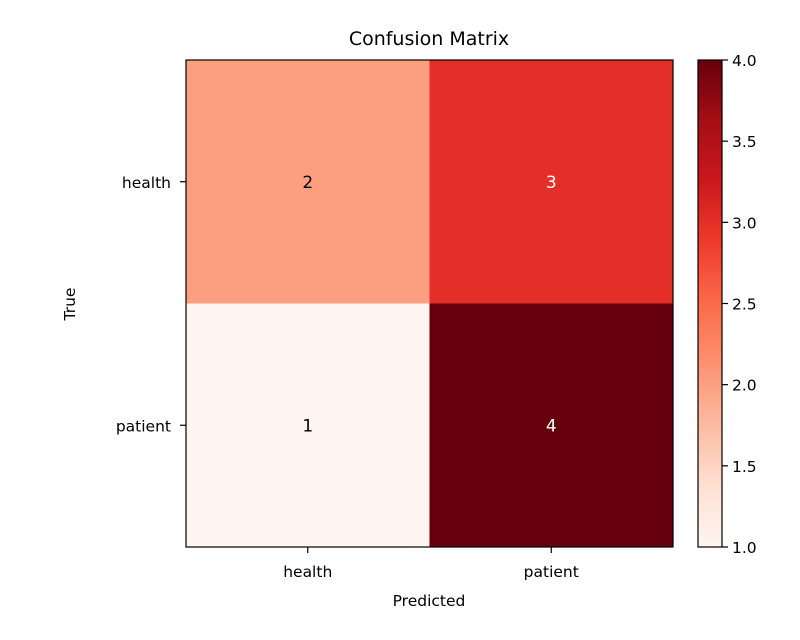 This screenshot has width=800, height=640. I want to click on x-tick-label: health, so click(307, 572).